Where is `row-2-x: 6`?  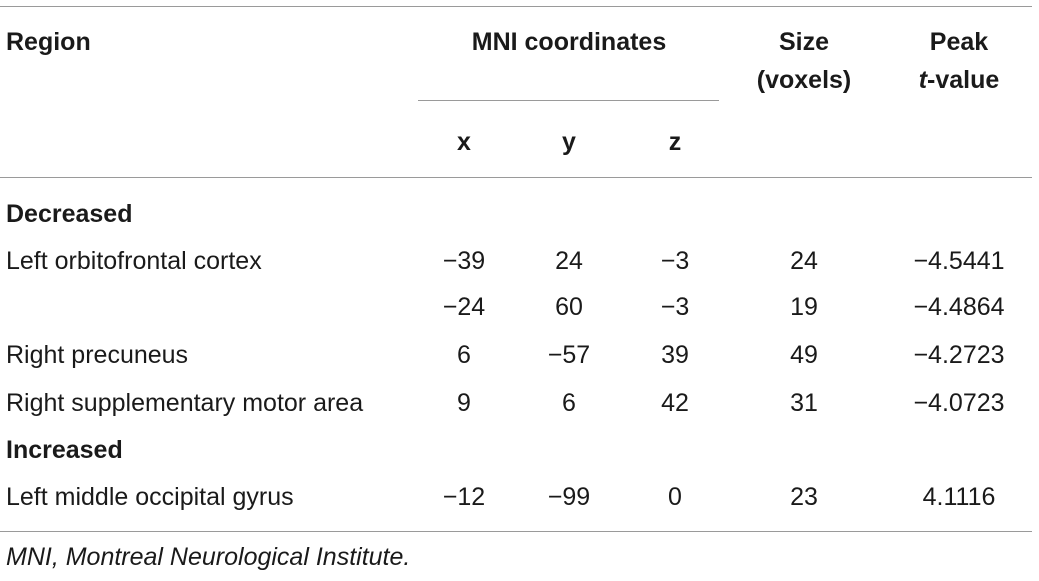
row-2-x: 6 is located at coordinates (464, 355).